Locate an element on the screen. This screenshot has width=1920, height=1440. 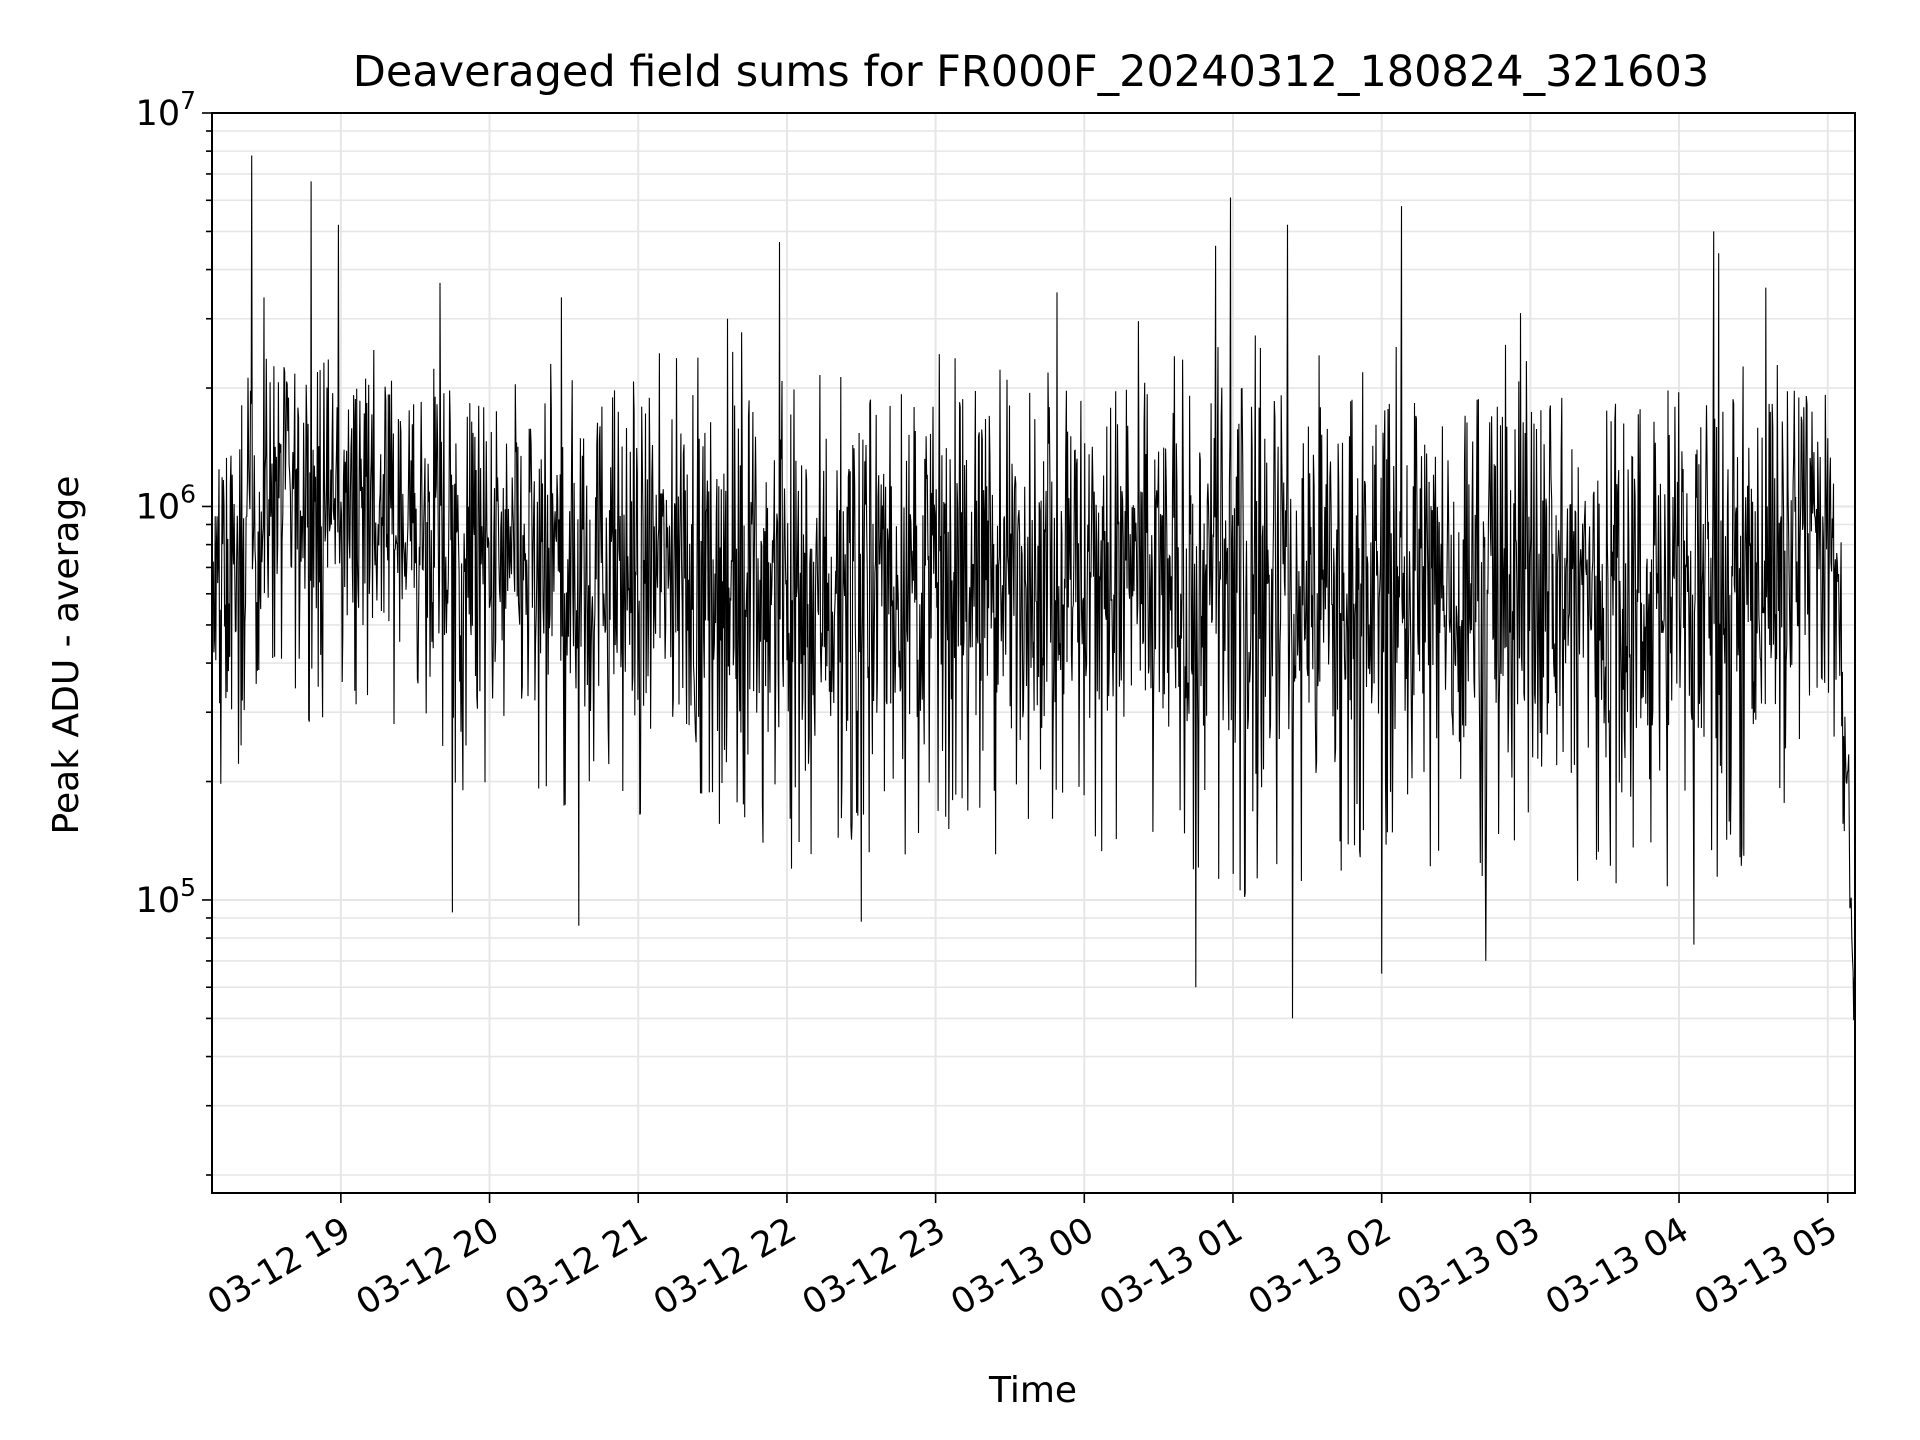
y-axis-label: Peak ADU - average is located at coordinates (66, 655).